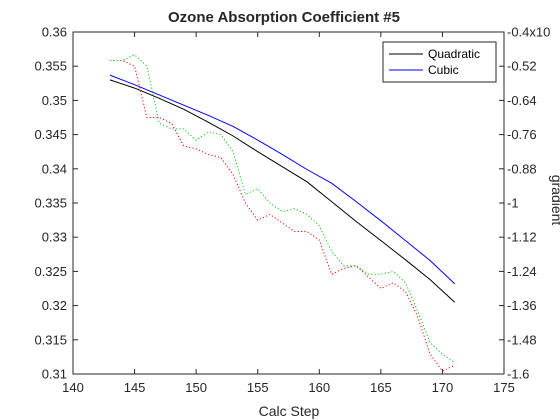 Image resolution: width=560 pixels, height=420 pixels. What do you see at coordinates (504, 387) in the screenshot?
I see `x-tick-label: 175` at bounding box center [504, 387].